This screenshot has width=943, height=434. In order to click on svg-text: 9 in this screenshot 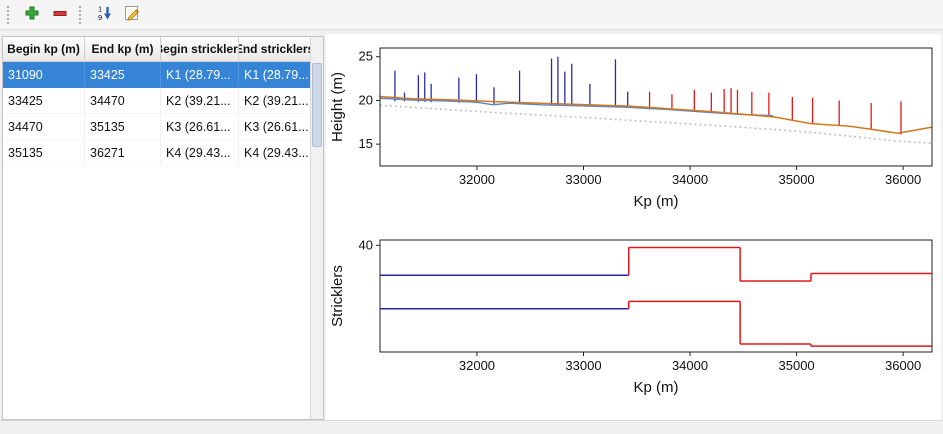, I will do `click(100, 17)`.